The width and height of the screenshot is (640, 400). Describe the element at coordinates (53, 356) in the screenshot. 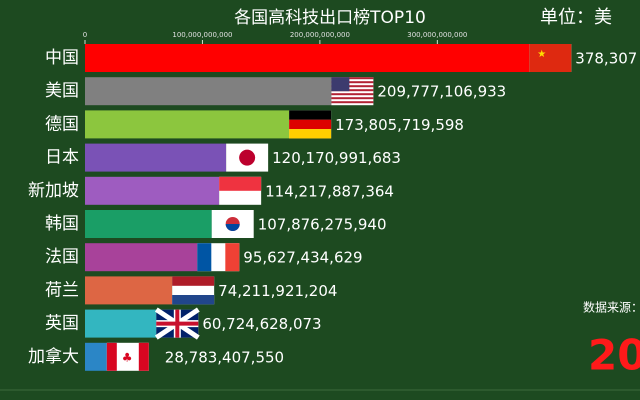

I see `y-tick-label: 加拿大` at that location.